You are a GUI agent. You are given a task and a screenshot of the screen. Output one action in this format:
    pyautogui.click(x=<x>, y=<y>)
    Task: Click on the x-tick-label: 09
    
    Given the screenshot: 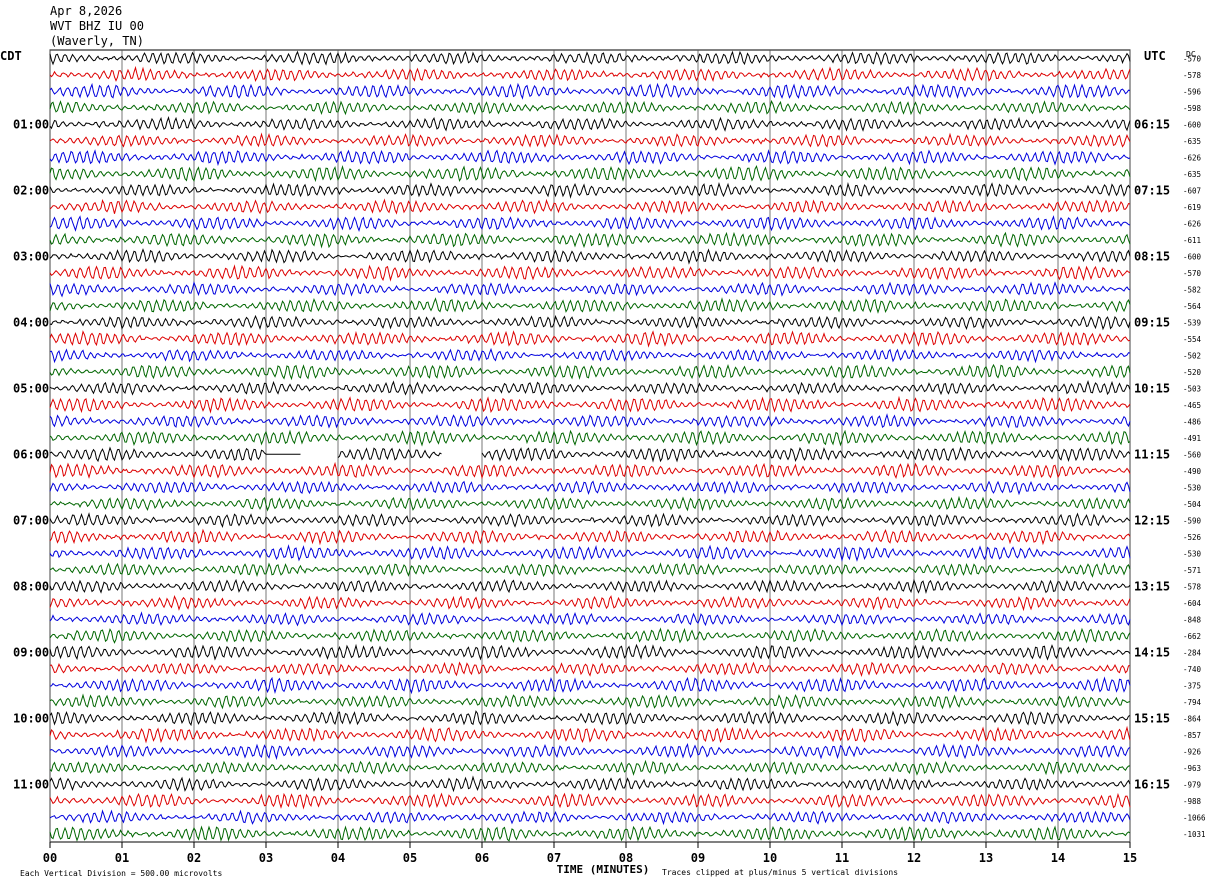 What is the action you would take?
    pyautogui.click(x=698, y=858)
    